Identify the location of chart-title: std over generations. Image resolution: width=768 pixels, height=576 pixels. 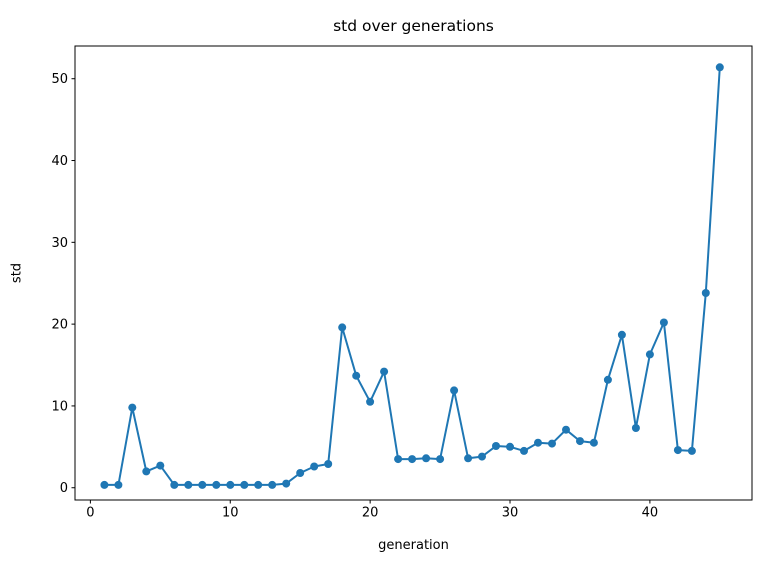
(413, 26).